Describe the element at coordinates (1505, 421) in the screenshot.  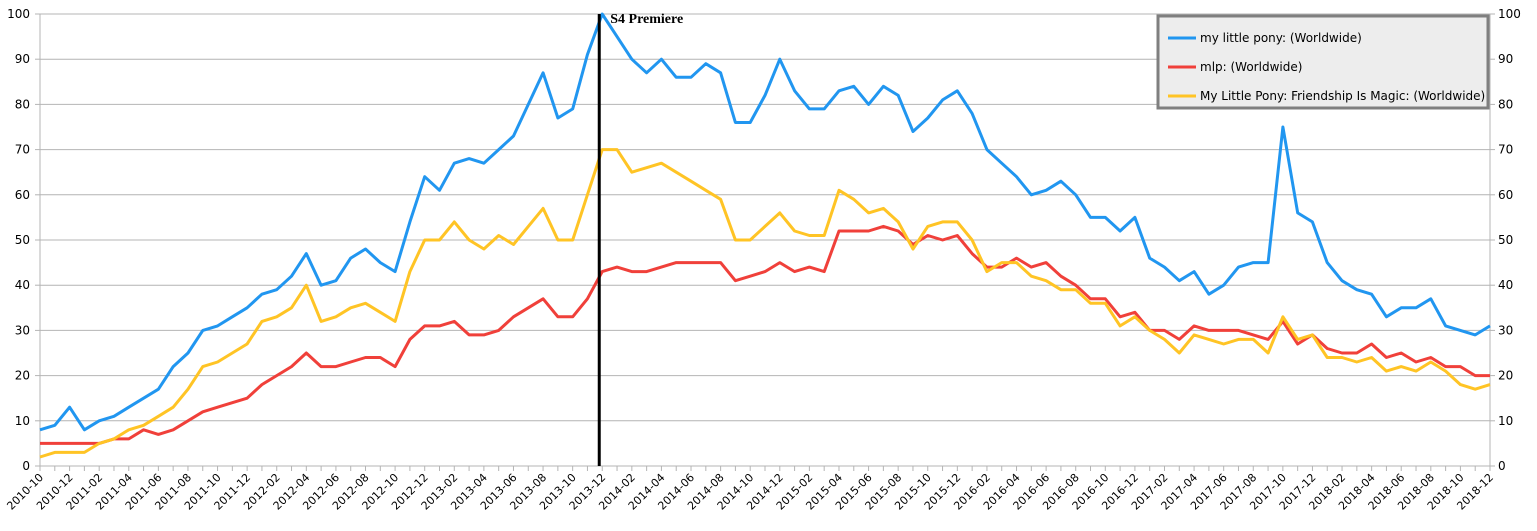
I see `y-tick-label-right: 10` at that location.